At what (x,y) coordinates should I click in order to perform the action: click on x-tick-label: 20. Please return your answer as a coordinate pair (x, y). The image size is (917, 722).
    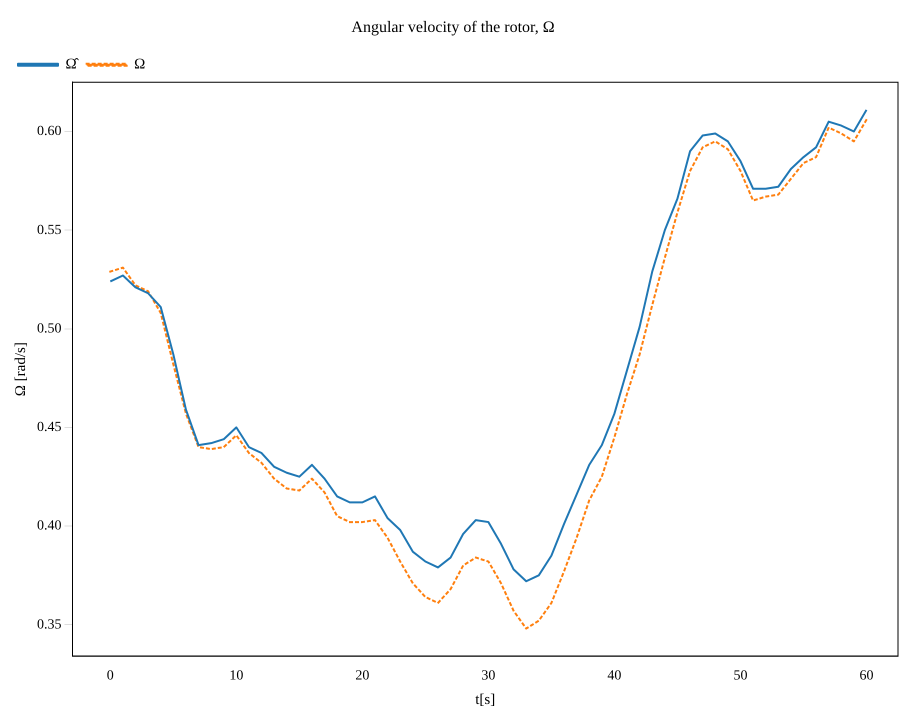
    Looking at the image, I should click on (362, 676).